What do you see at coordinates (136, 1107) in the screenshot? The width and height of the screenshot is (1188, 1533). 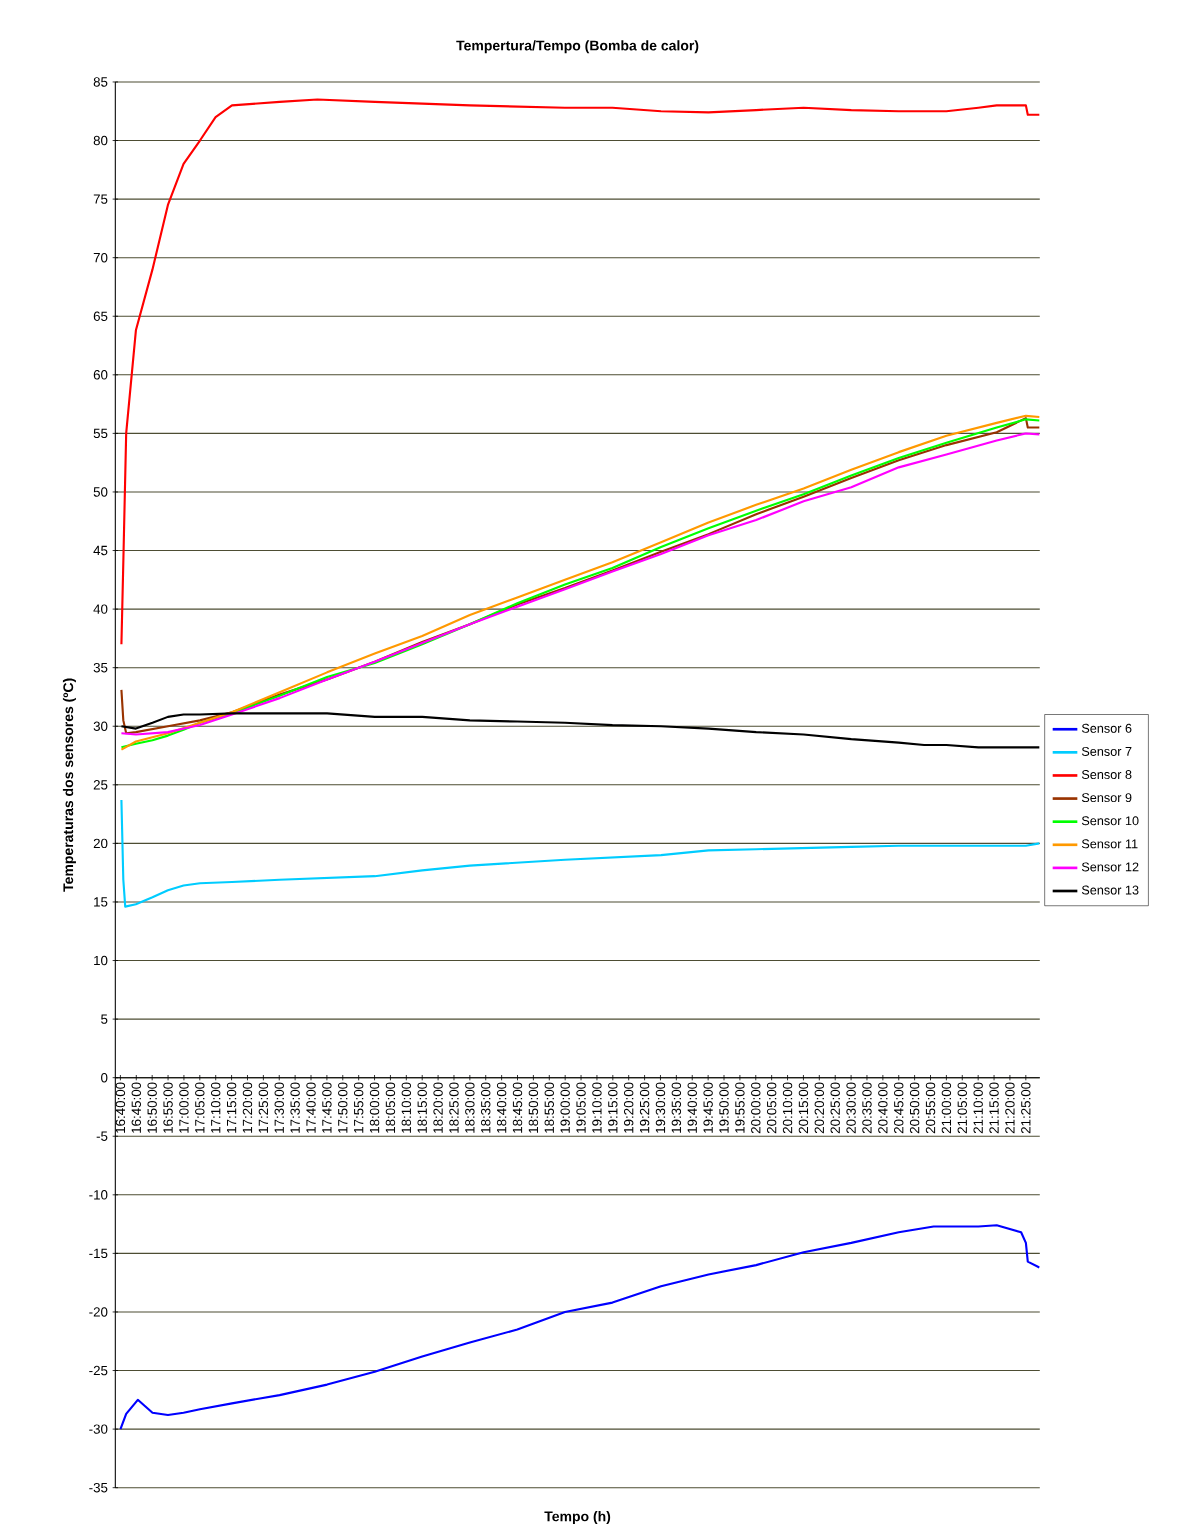 I see `x-tick-label: 16:45:00` at bounding box center [136, 1107].